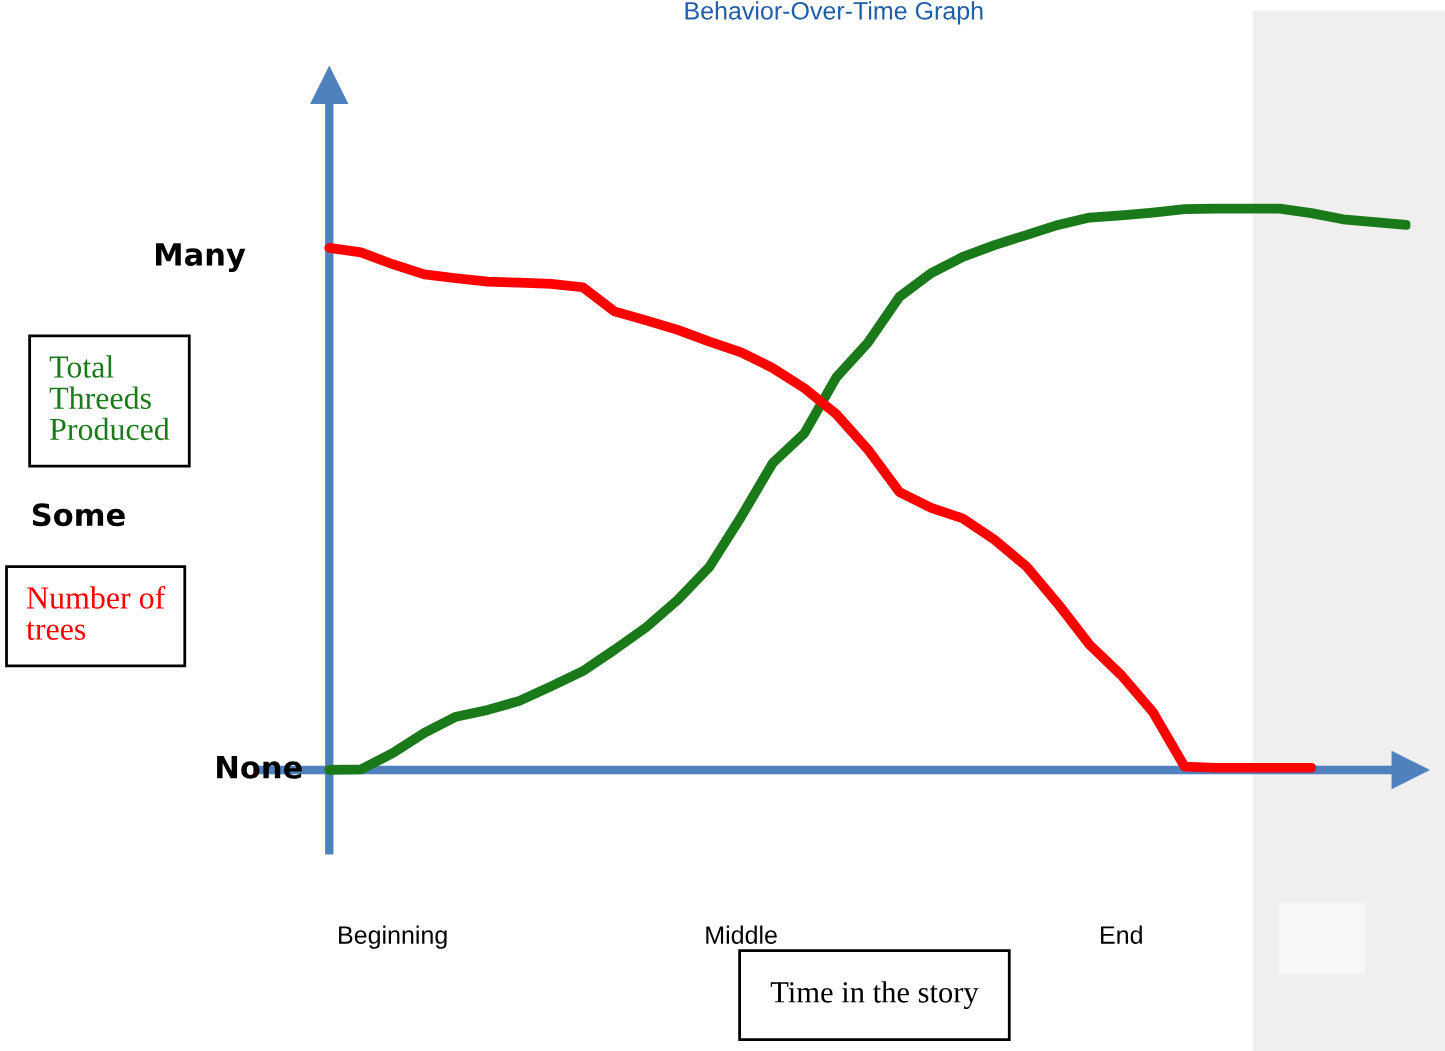 The height and width of the screenshot is (1051, 1445). What do you see at coordinates (96, 612) in the screenshot?
I see `text: Number of trees` at bounding box center [96, 612].